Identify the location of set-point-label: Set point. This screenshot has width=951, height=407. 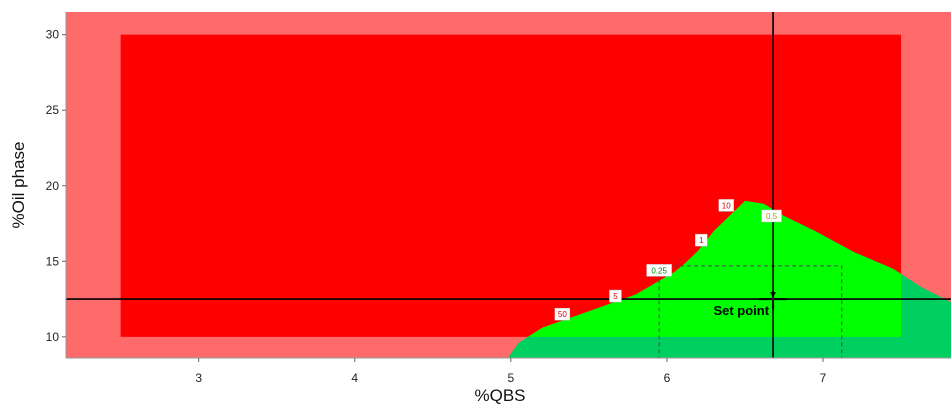
(741, 310).